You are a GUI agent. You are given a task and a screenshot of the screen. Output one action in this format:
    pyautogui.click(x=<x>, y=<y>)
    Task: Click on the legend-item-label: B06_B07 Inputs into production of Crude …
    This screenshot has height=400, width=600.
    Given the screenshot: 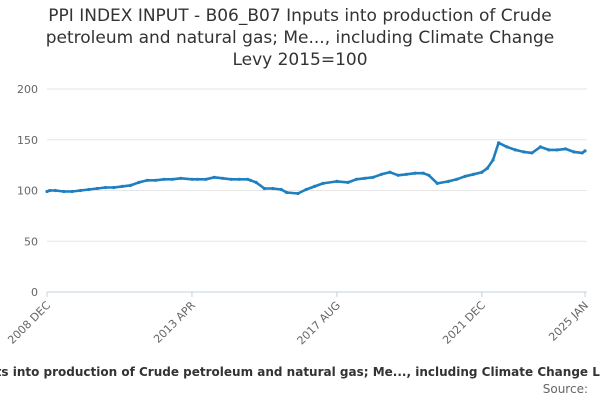 What is the action you would take?
    pyautogui.click(x=300, y=372)
    